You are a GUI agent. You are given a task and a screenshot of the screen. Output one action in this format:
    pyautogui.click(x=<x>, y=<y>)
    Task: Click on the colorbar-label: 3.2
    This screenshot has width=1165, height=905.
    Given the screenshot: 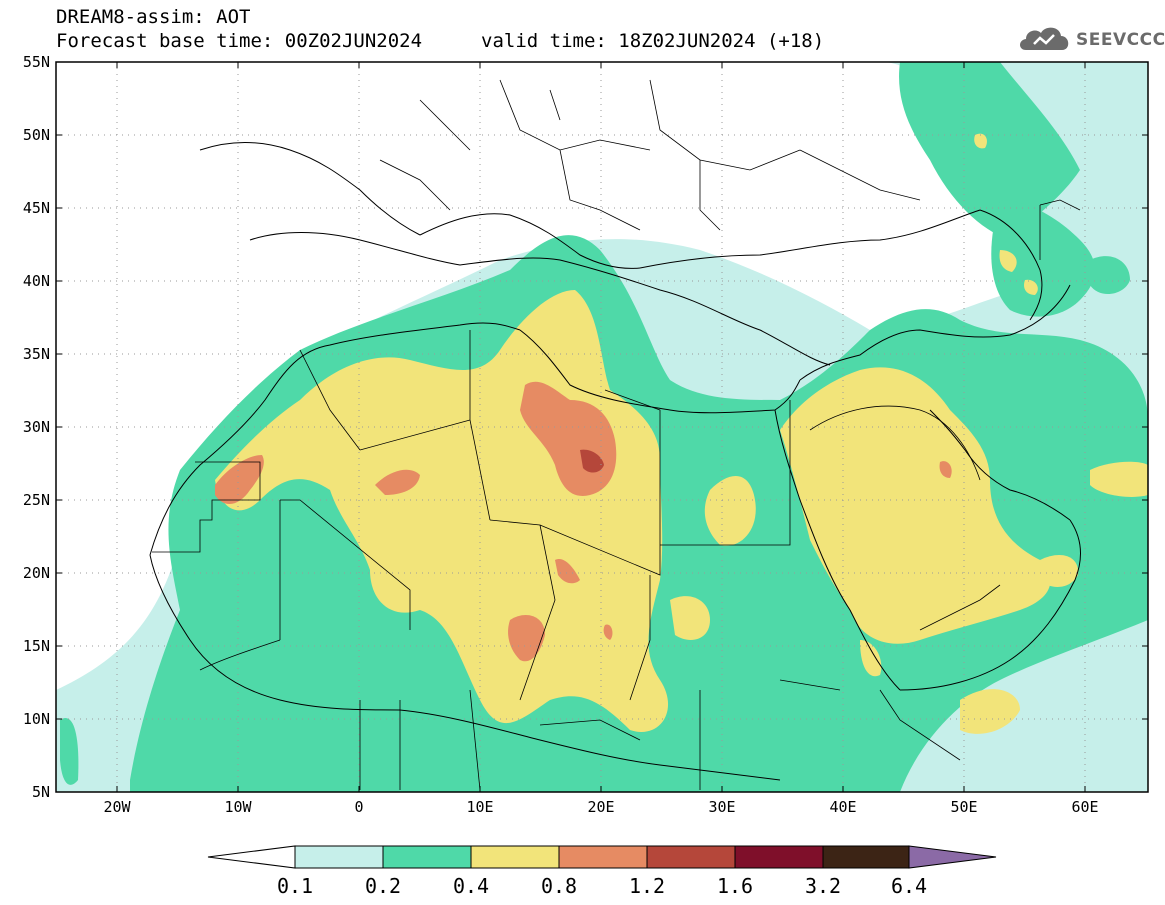 What is the action you would take?
    pyautogui.click(x=823, y=886)
    